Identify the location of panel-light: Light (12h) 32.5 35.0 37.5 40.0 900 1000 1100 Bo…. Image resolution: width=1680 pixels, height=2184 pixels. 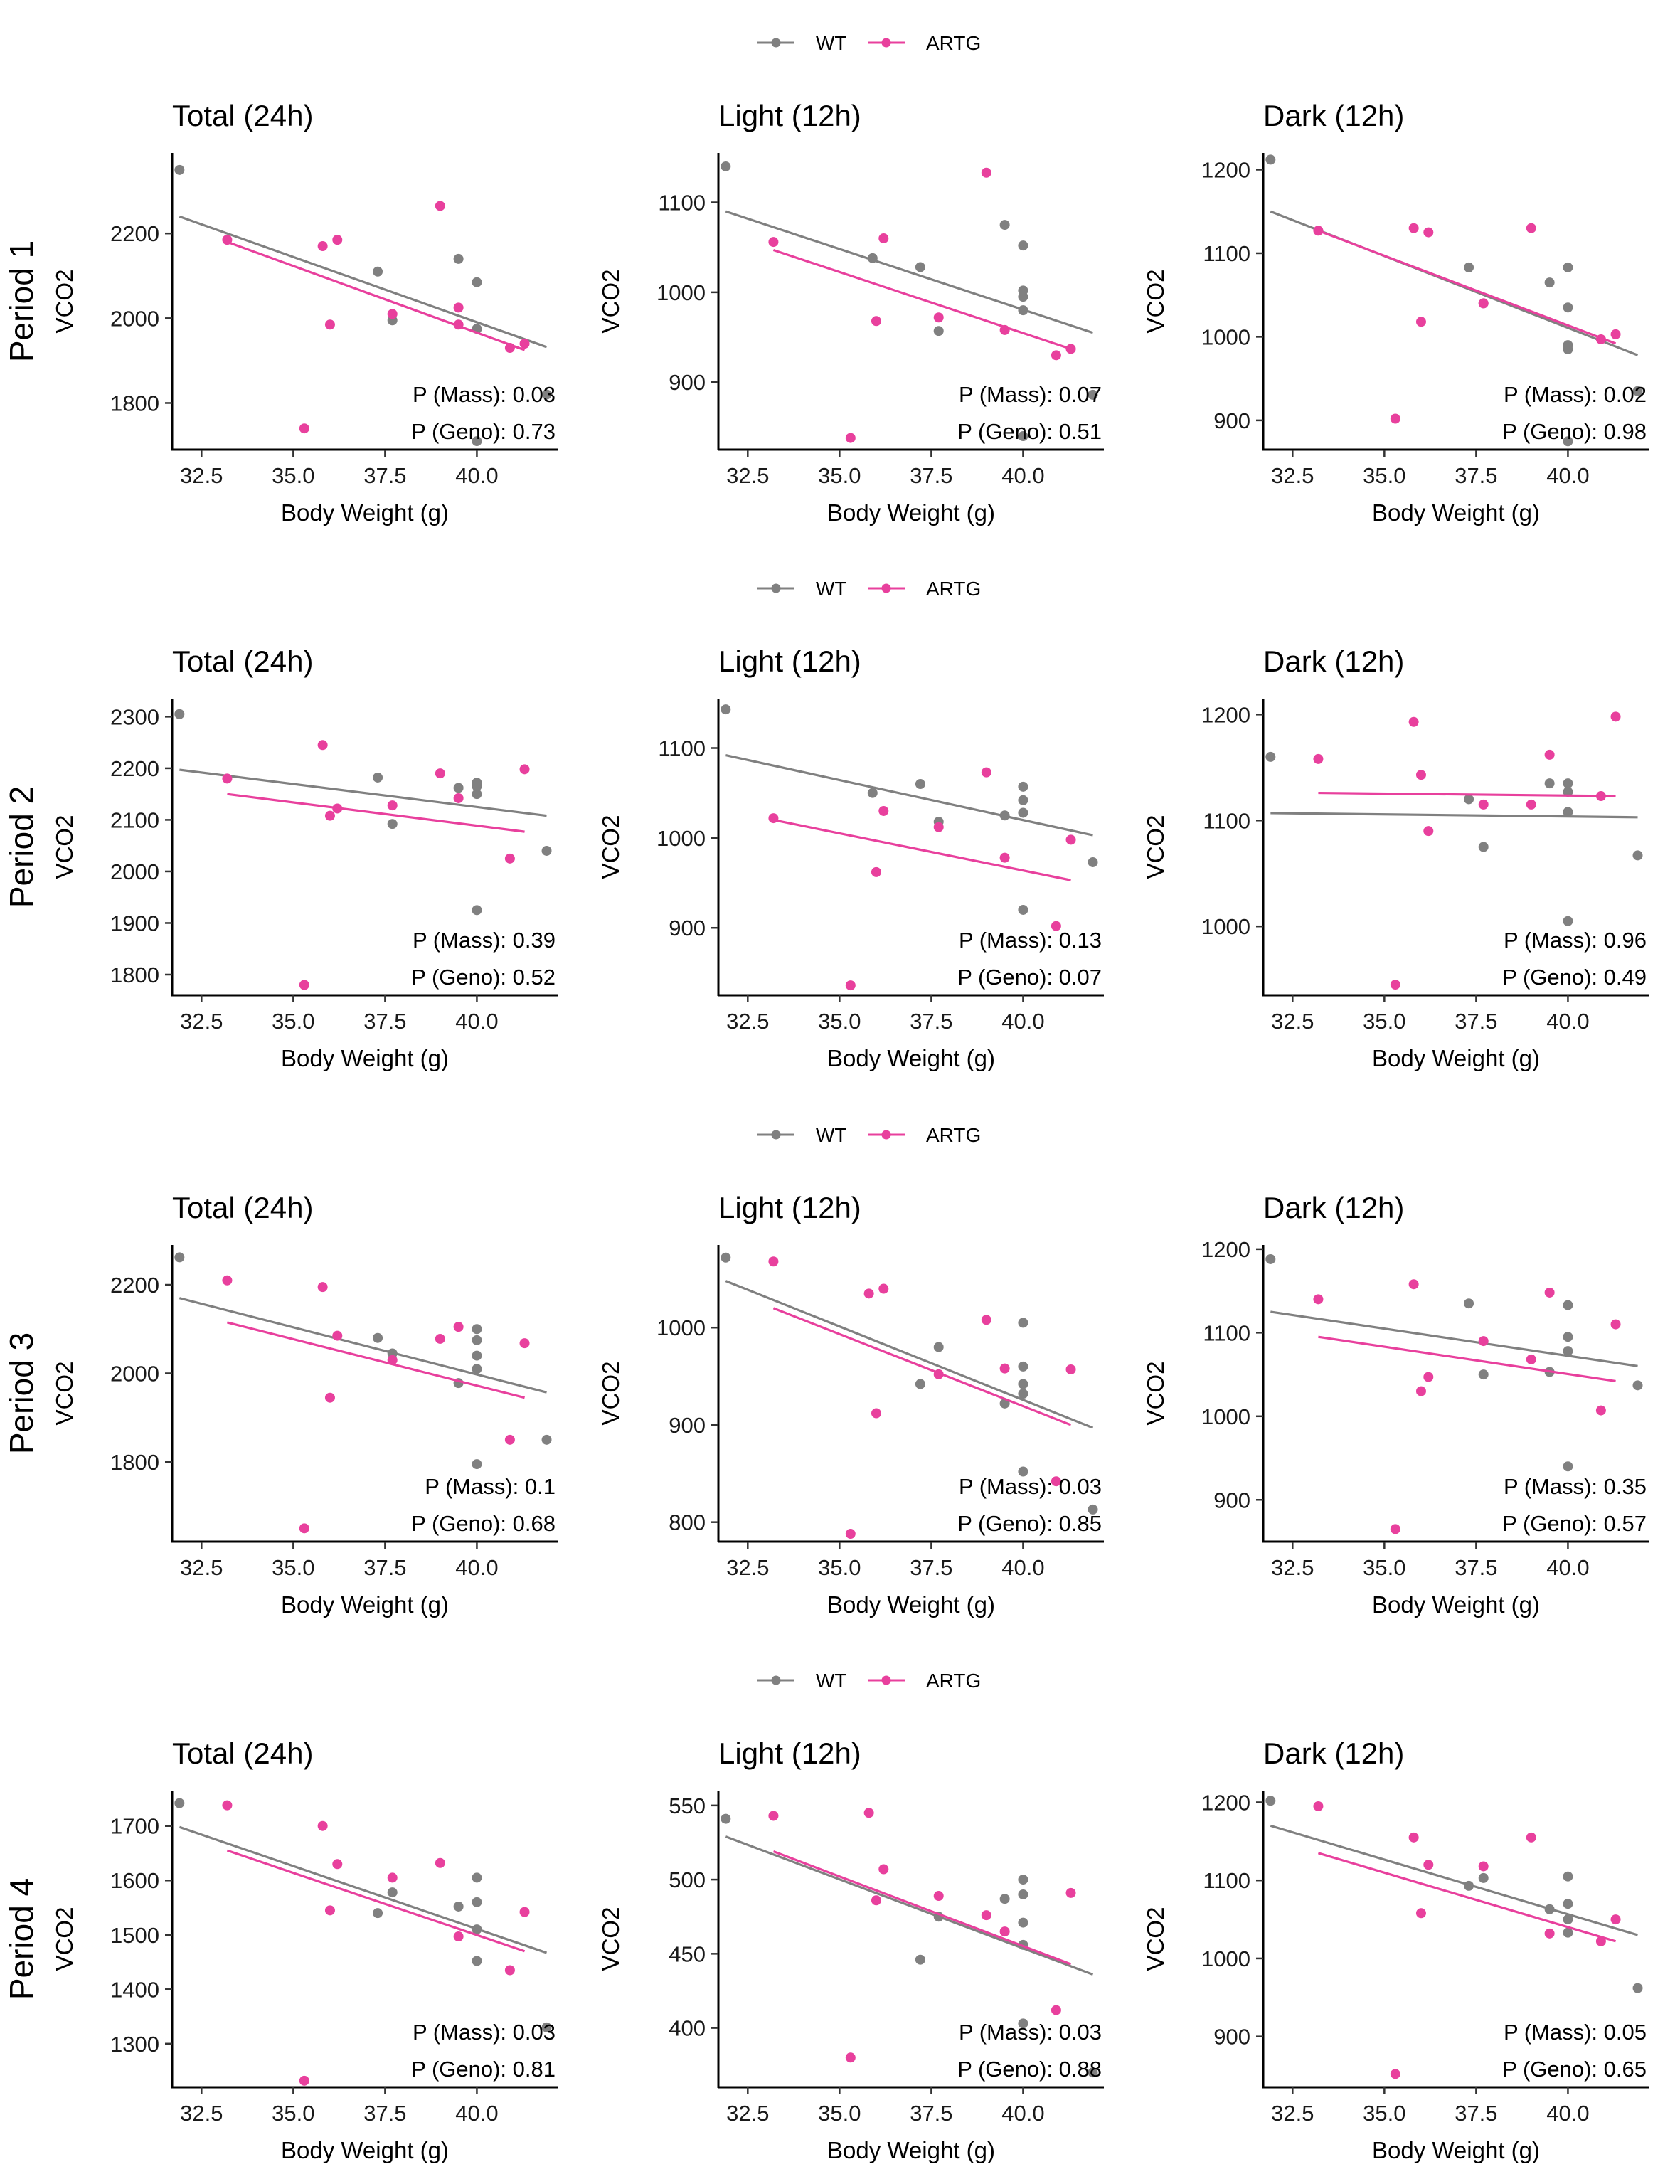
(850, 312).